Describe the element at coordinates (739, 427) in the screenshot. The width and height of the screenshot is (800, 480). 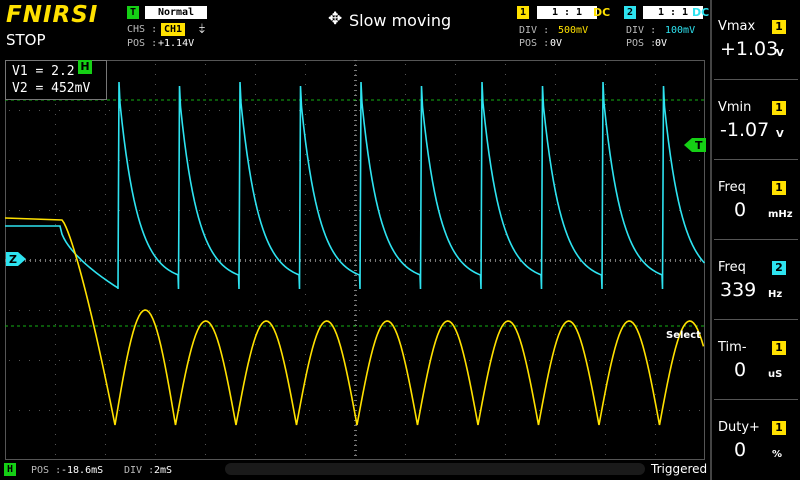
I see `measurement-title: Duty+` at that location.